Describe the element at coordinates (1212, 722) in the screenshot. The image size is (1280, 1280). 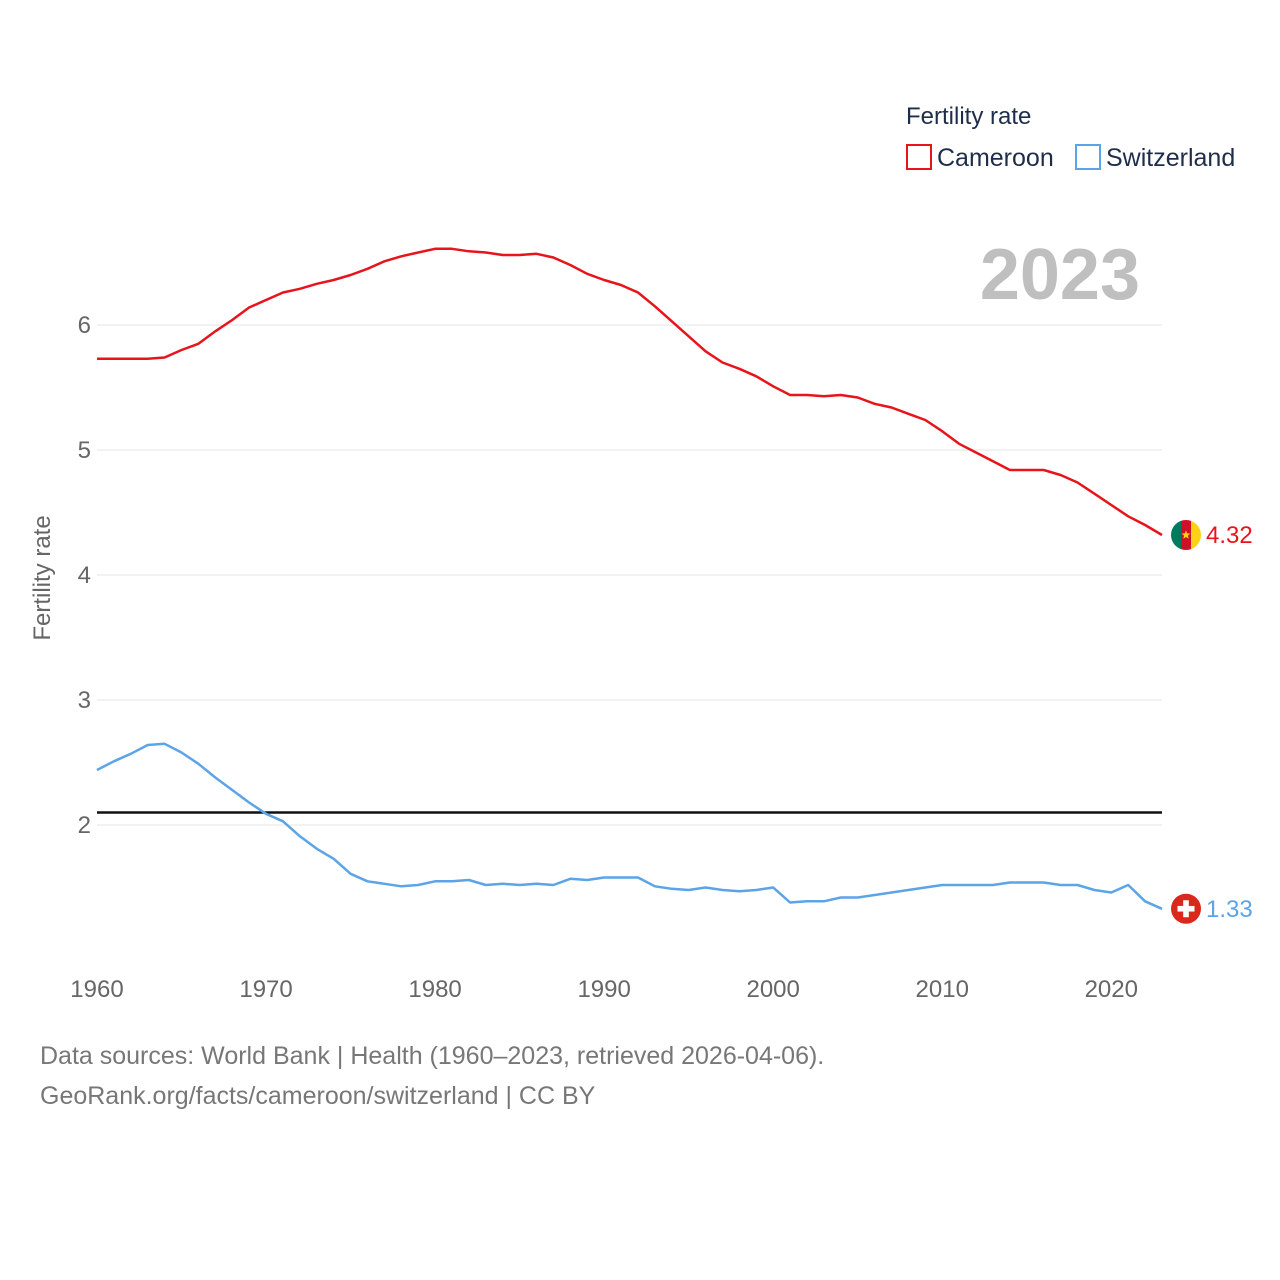
I see `end-markers: 4.32 1.33` at that location.